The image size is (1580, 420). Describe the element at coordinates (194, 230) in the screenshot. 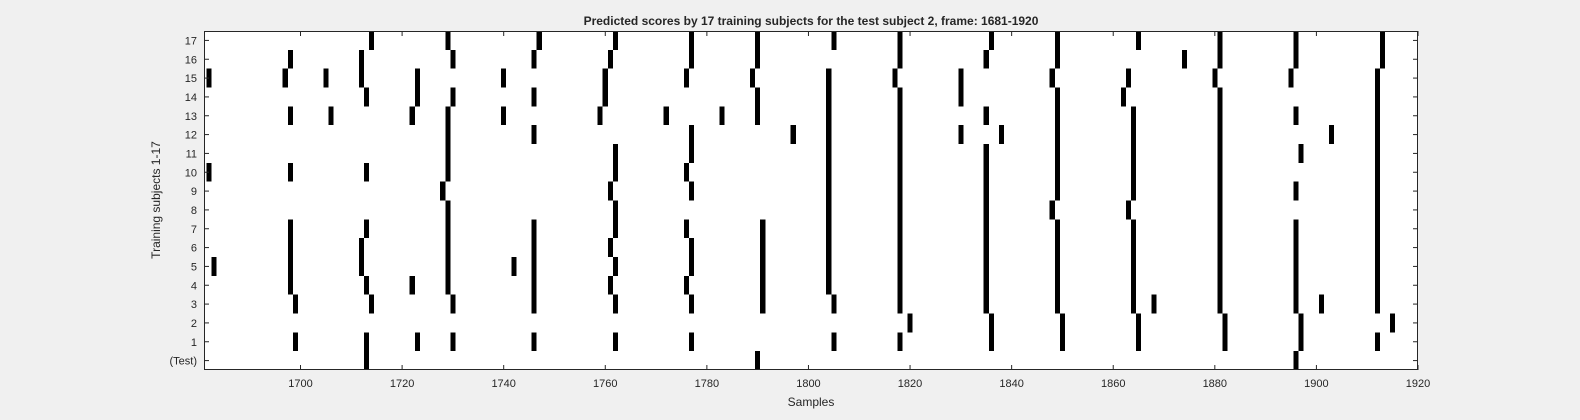

I see `y-tick-label-7: 7` at that location.